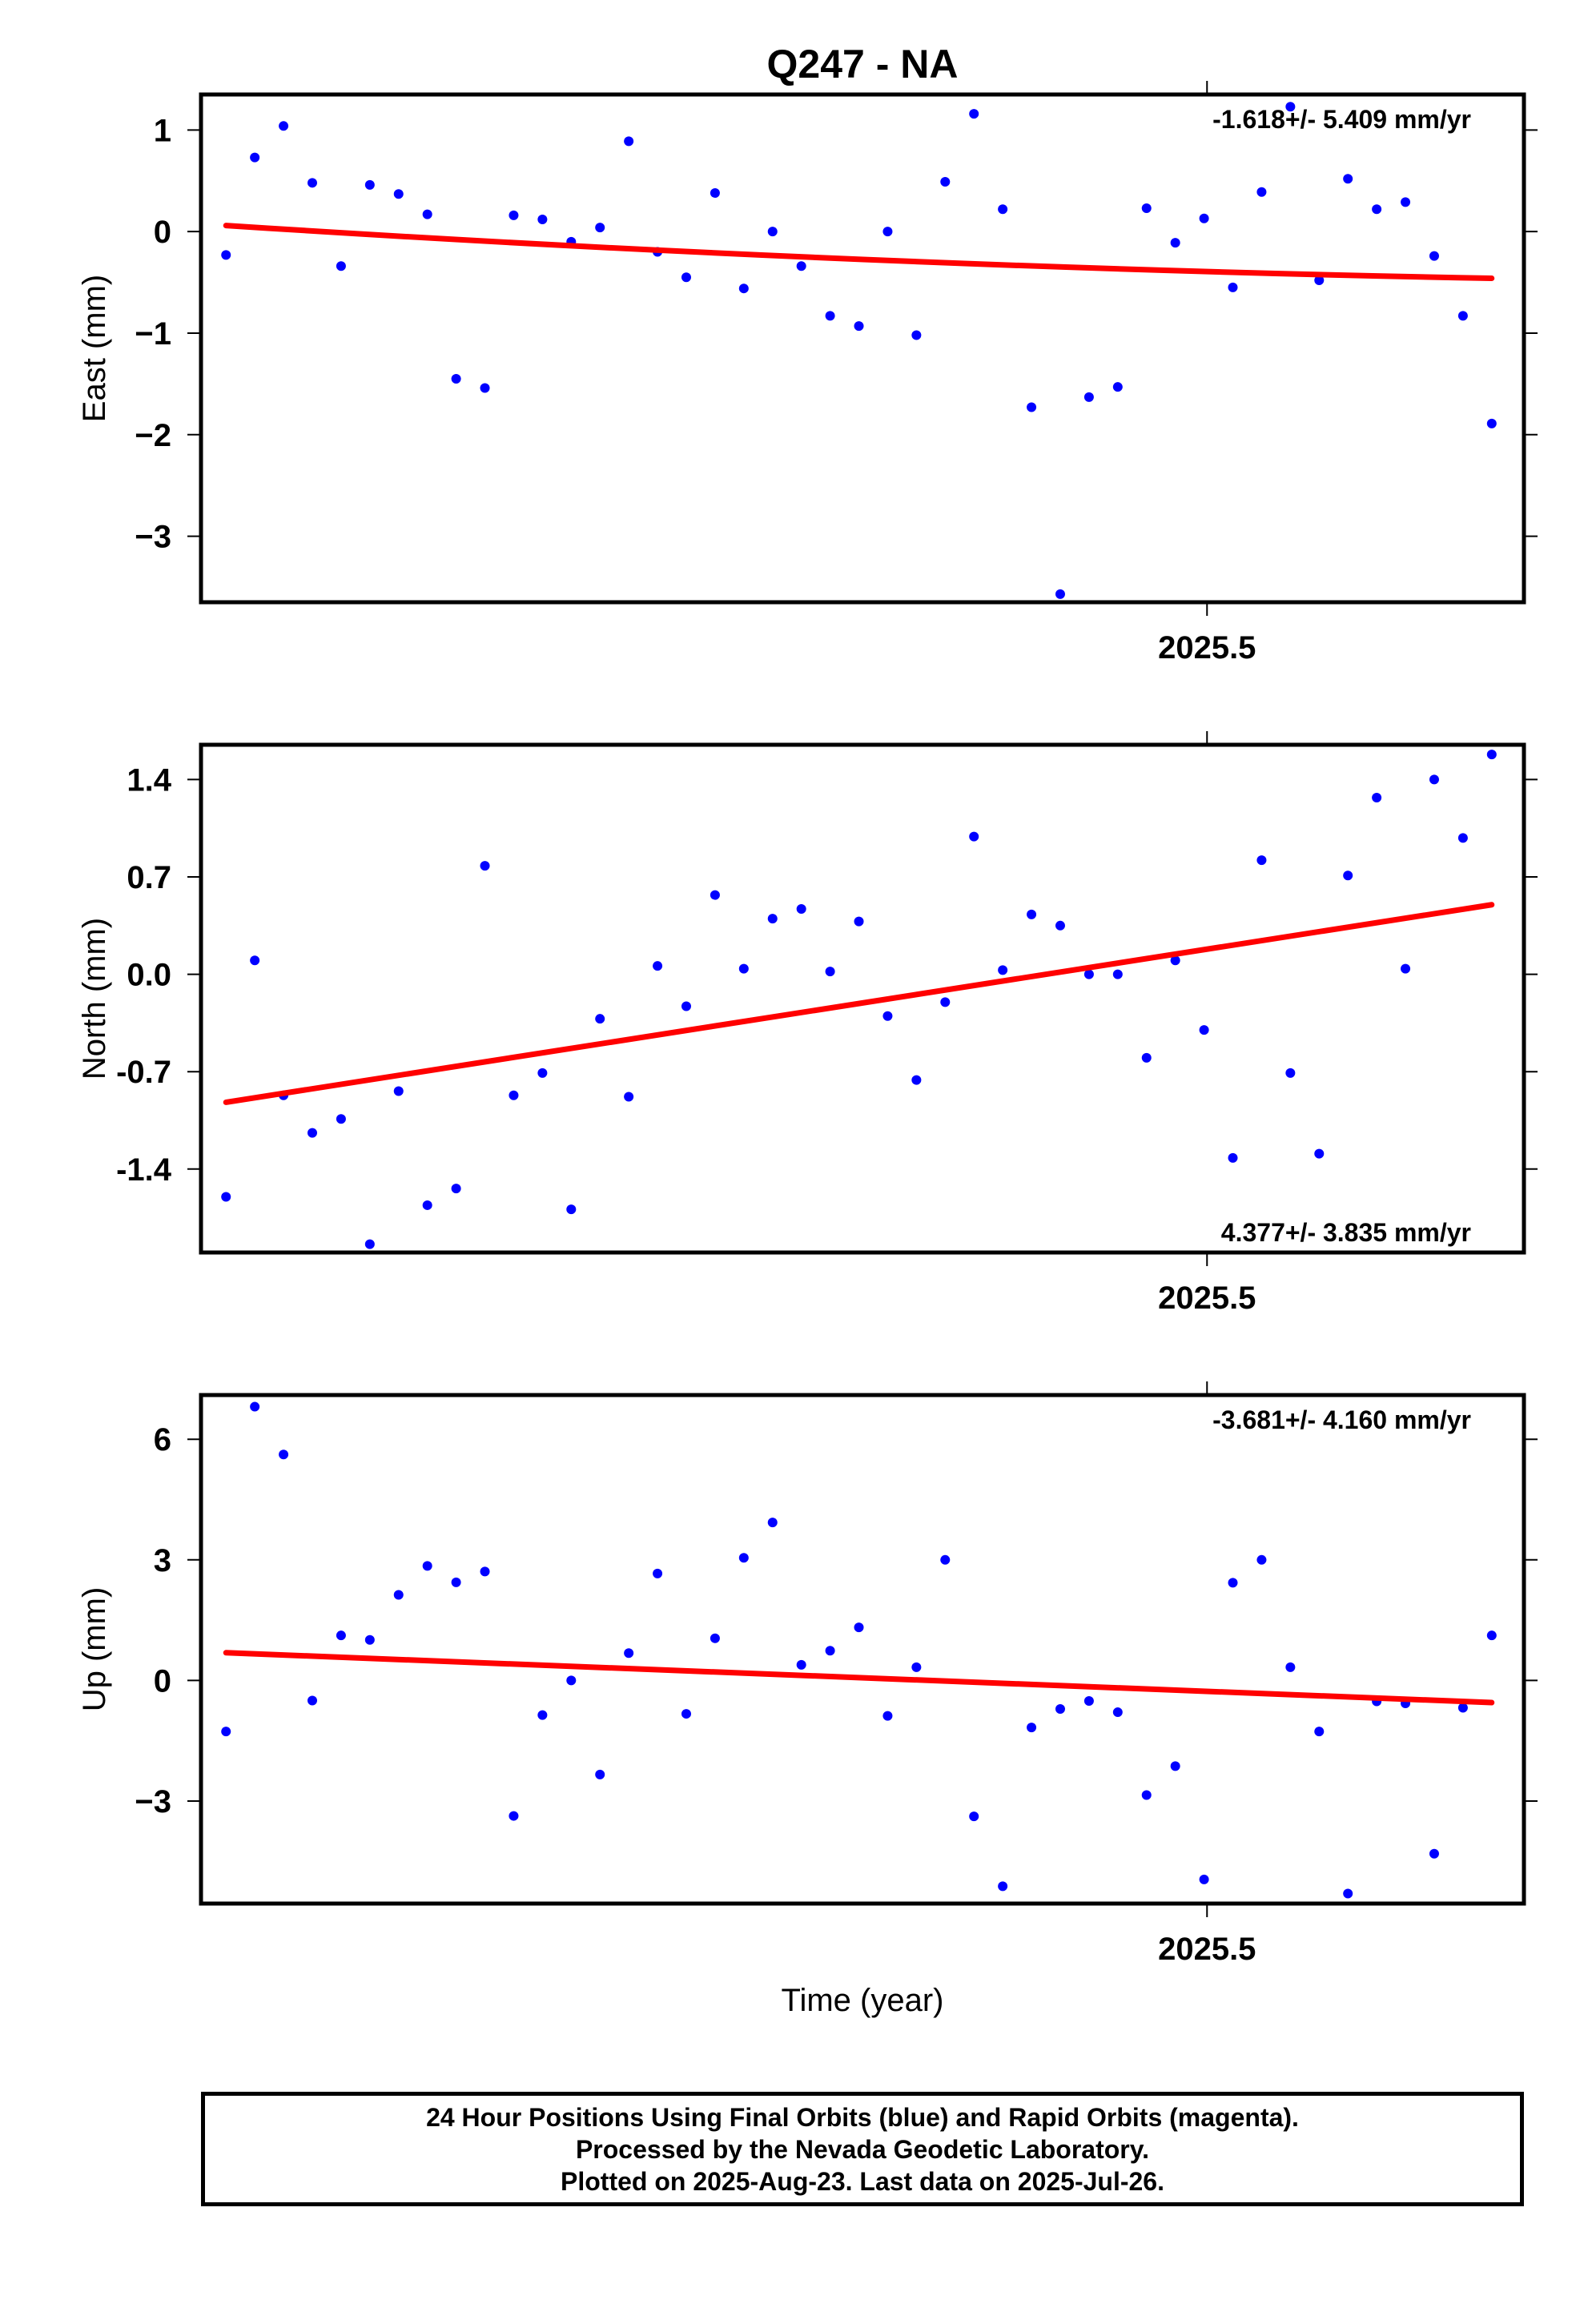  I want to click on east-ytick-label: −1, so click(153, 334).